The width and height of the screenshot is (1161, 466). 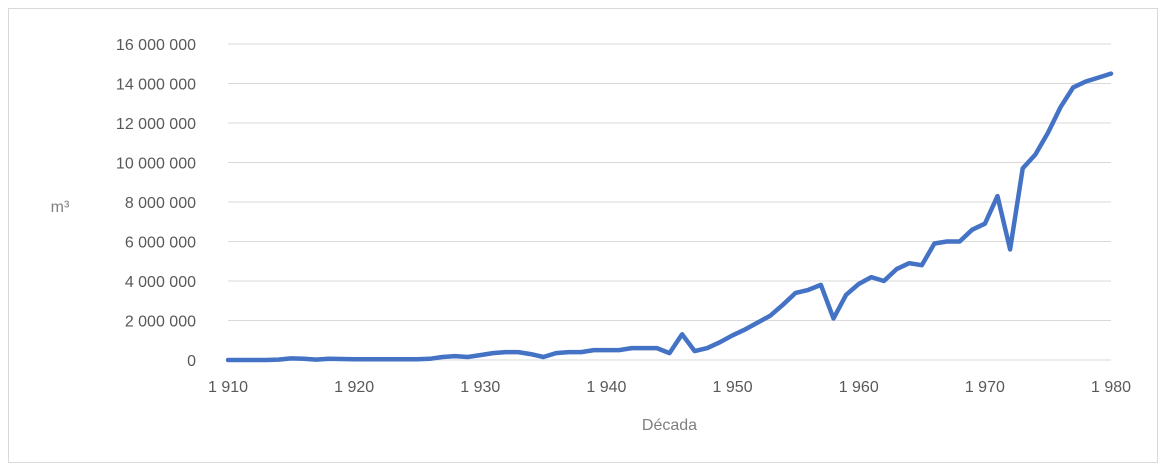 What do you see at coordinates (228, 387) in the screenshot?
I see `x-tick-label: 1 910` at bounding box center [228, 387].